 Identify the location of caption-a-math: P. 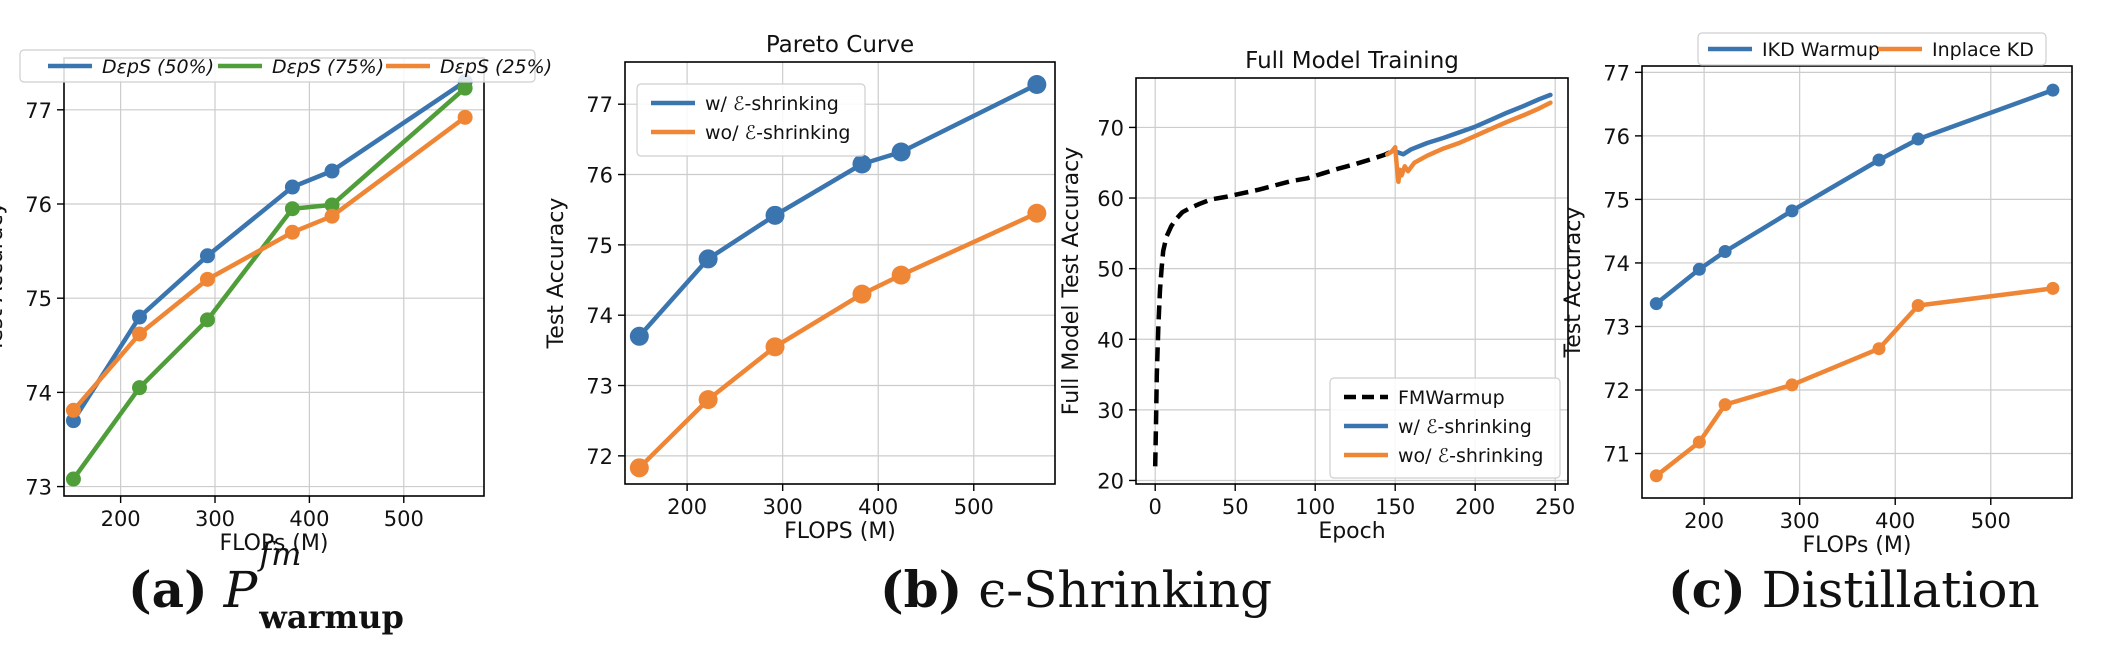
(240, 590).